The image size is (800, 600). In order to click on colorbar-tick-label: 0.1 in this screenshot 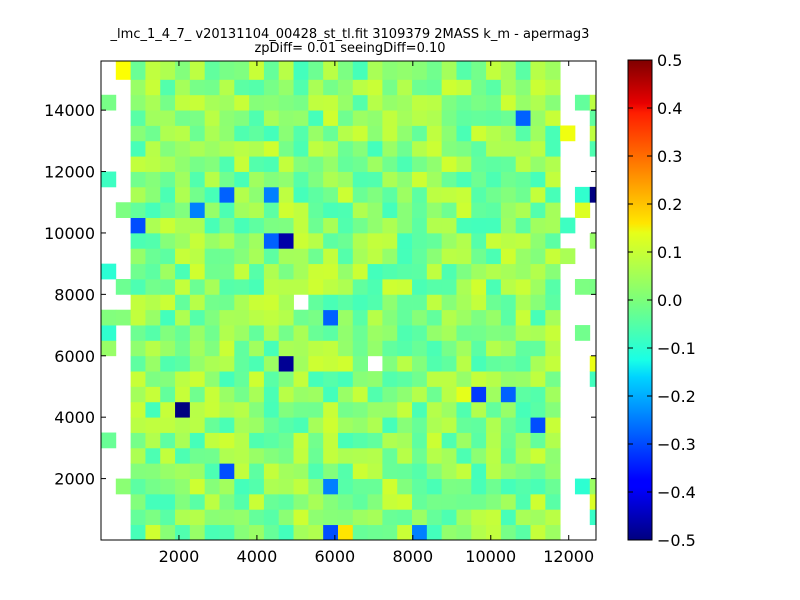, I will do `click(669, 252)`.